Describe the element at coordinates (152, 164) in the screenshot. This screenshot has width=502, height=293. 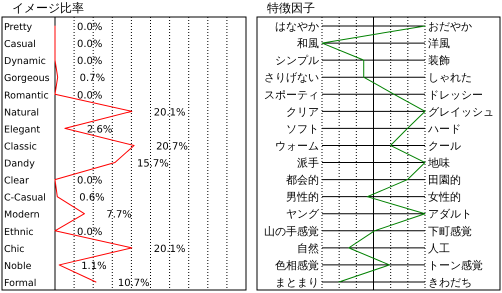
I see `data-label: 15.7%` at that location.